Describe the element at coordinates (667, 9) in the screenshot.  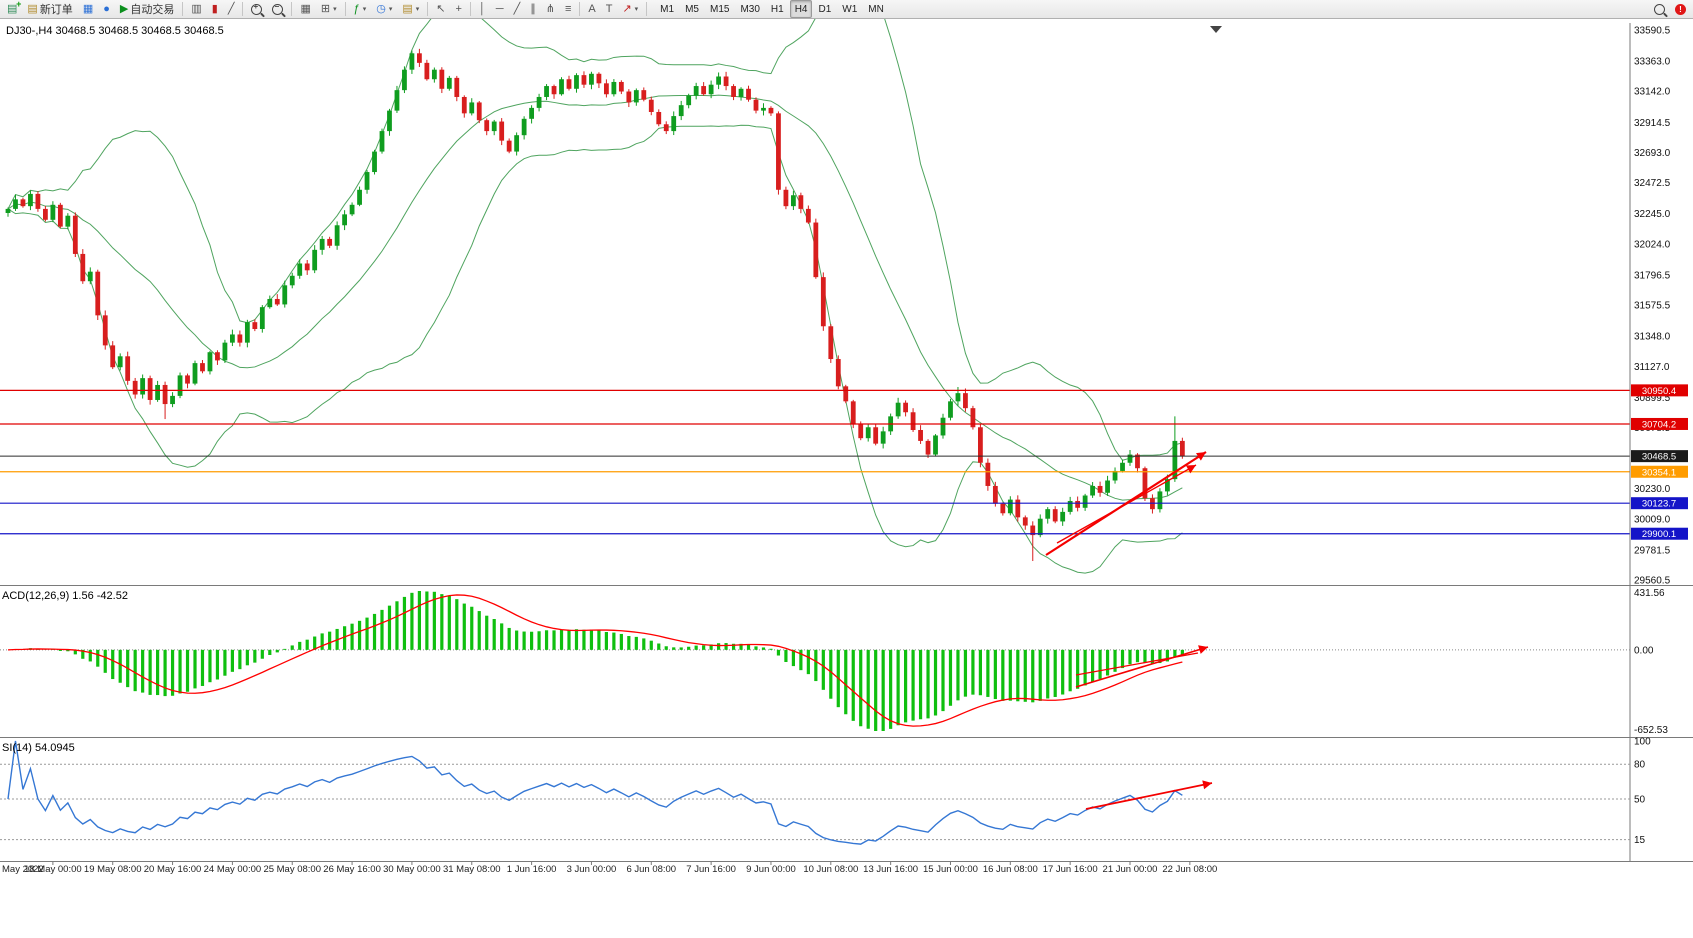
I see `timeframe-m1: M1` at that location.